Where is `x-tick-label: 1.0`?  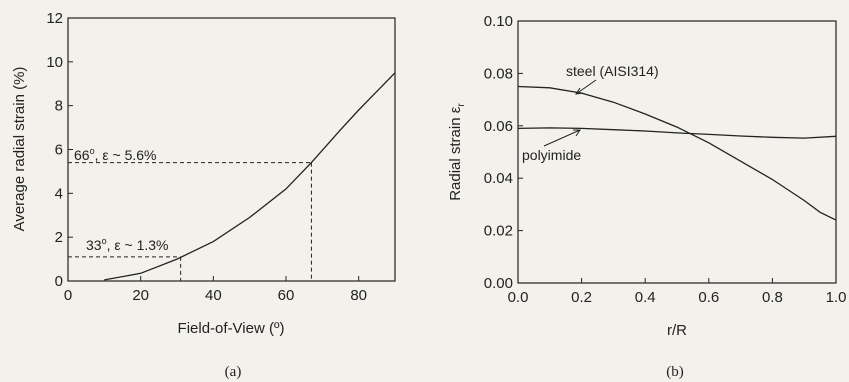
x-tick-label: 1.0 is located at coordinates (836, 297).